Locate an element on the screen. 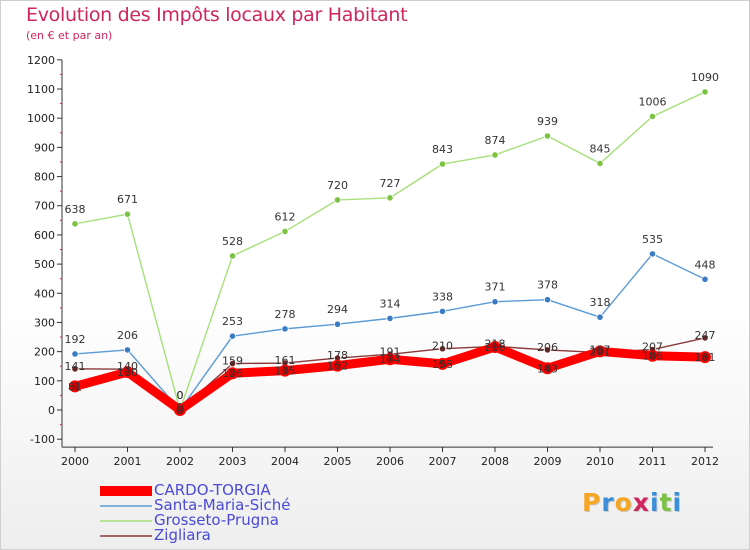 This screenshot has height=550, width=750. legend-label: Zigliara is located at coordinates (182, 535).